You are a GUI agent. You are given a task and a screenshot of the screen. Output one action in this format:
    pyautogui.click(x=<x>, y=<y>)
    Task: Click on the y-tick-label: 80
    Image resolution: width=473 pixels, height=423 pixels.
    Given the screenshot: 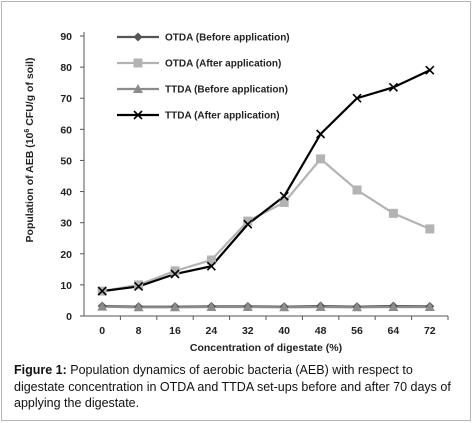 What is the action you would take?
    pyautogui.click(x=66, y=68)
    